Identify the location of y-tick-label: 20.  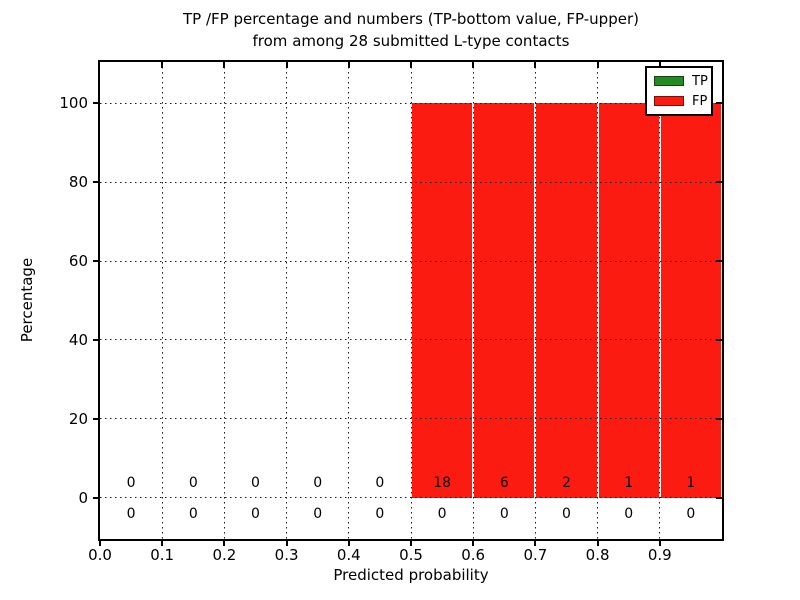
(78, 418).